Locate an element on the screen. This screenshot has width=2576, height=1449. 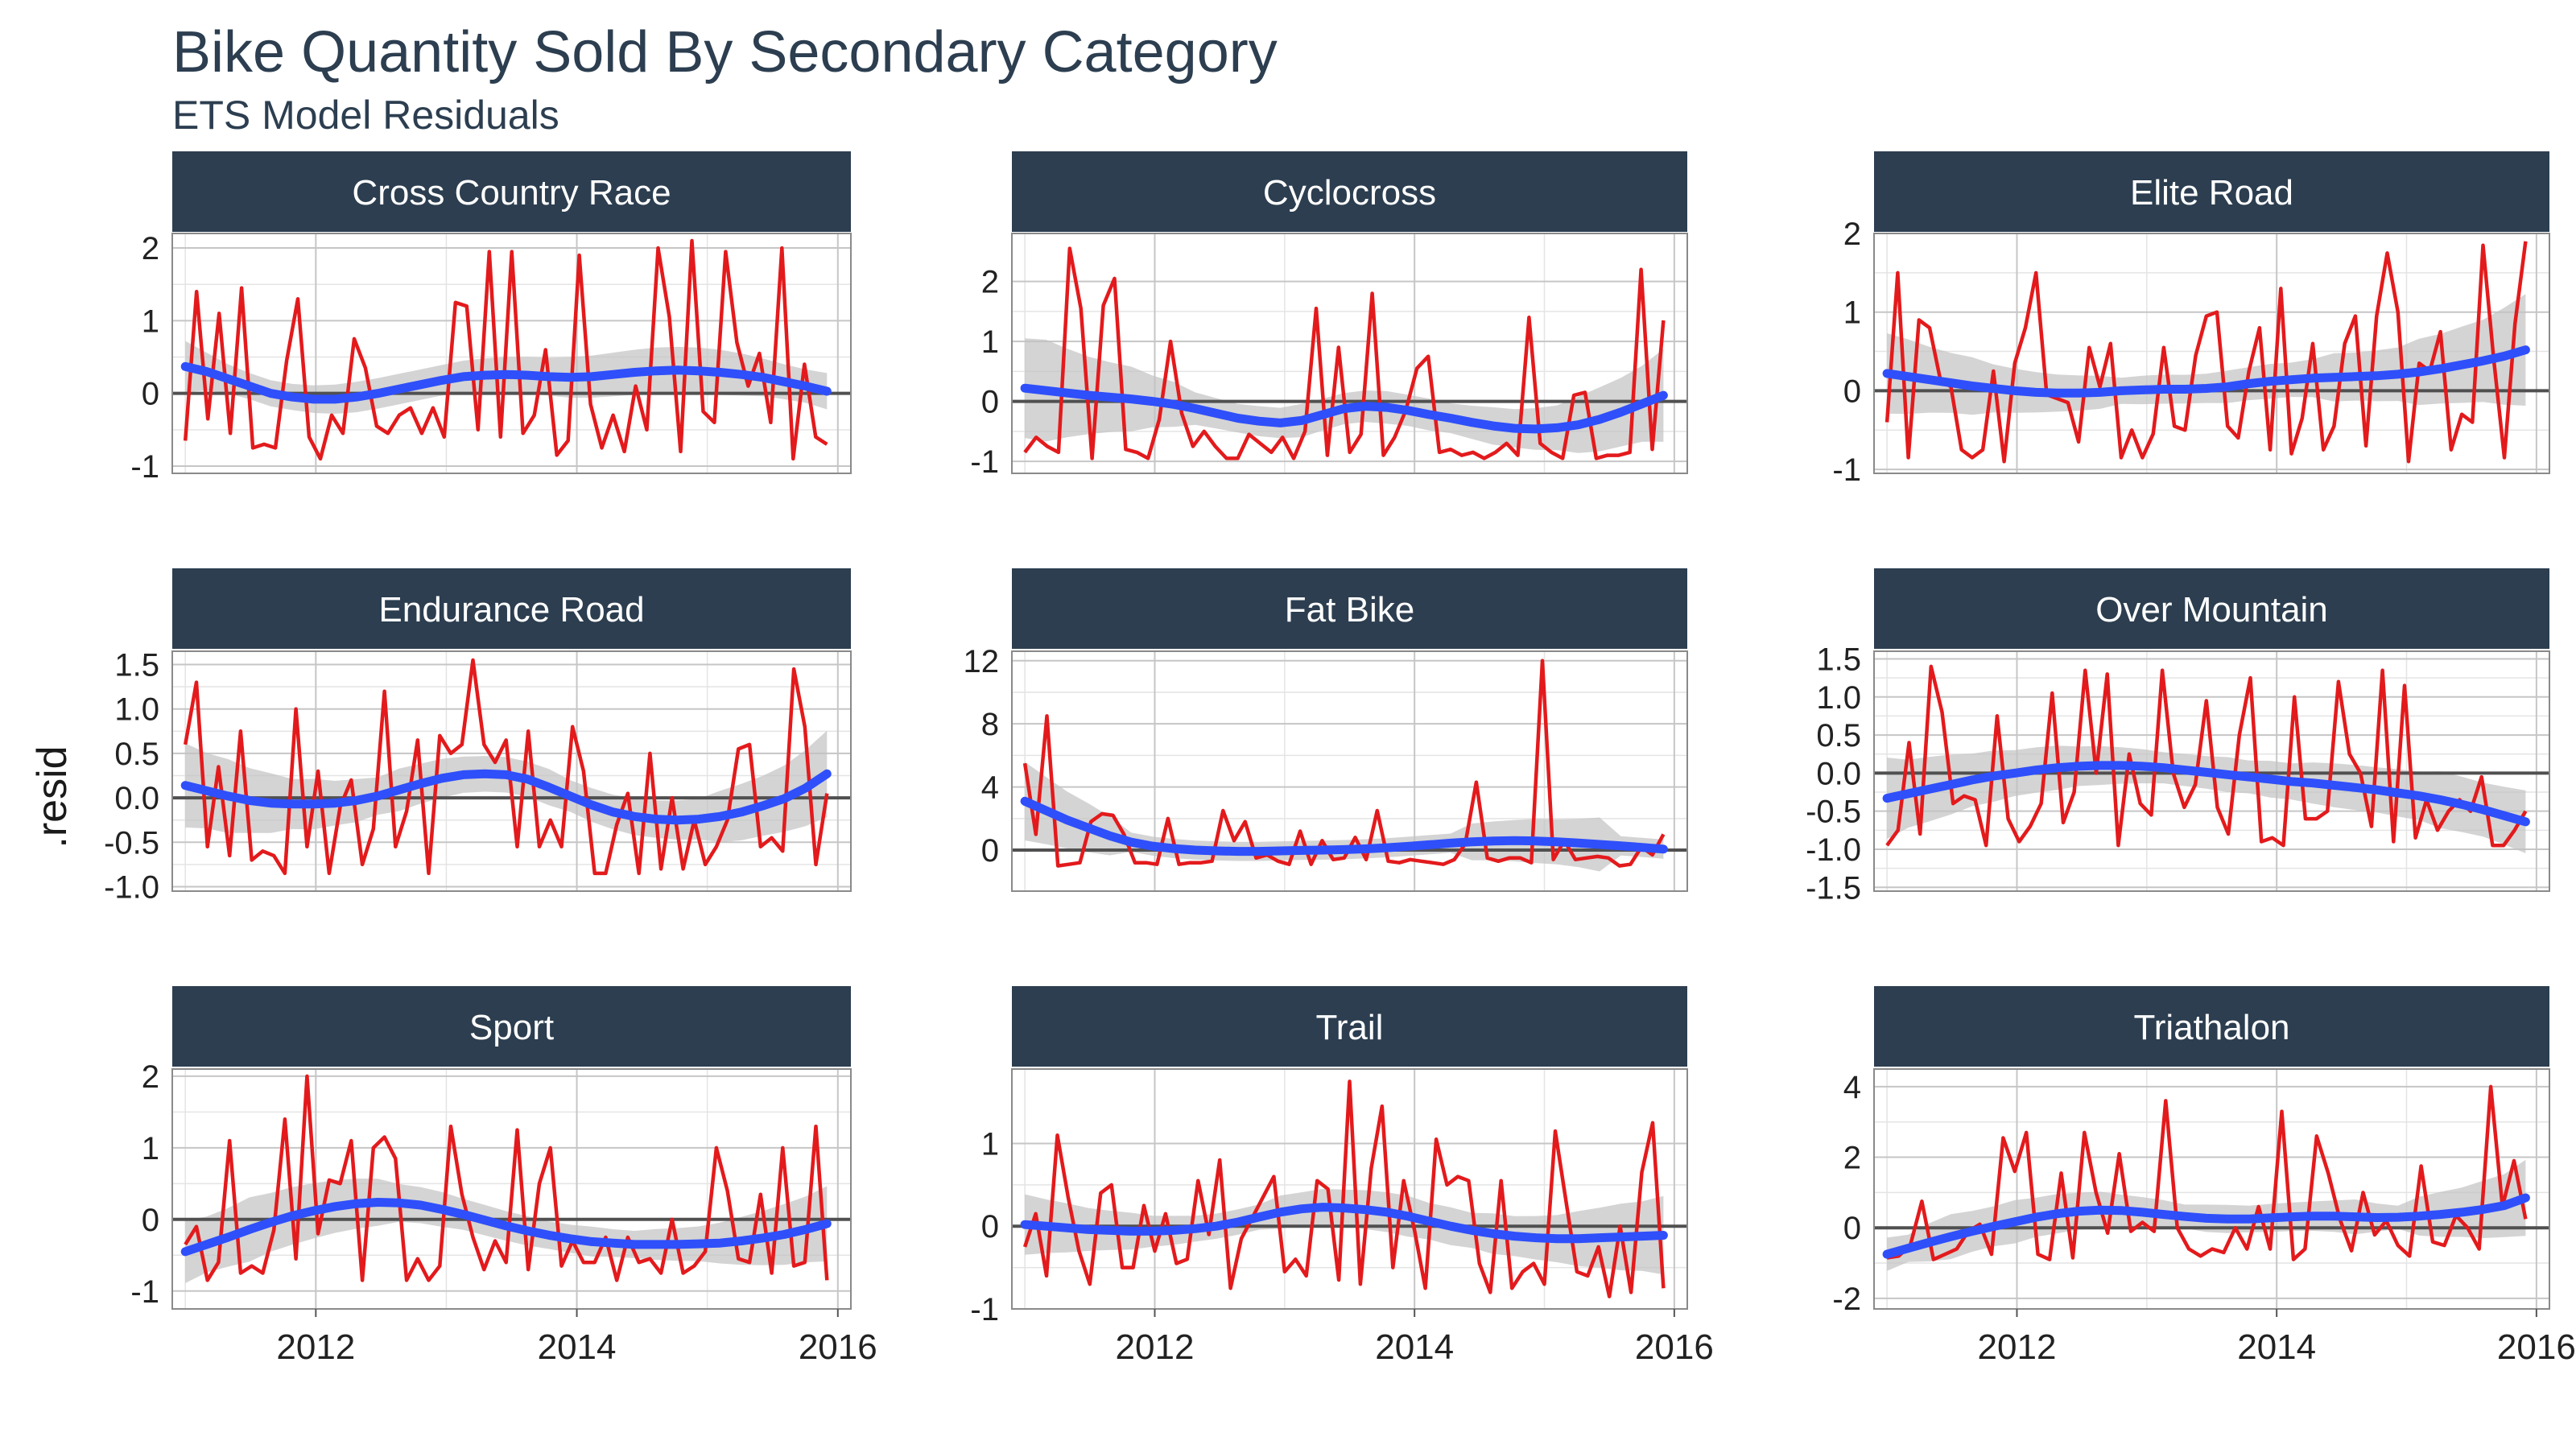
facet-panel: Over Mountain -1.5-1.0-0.5 0.00.51.01.5 is located at coordinates (2178, 737).